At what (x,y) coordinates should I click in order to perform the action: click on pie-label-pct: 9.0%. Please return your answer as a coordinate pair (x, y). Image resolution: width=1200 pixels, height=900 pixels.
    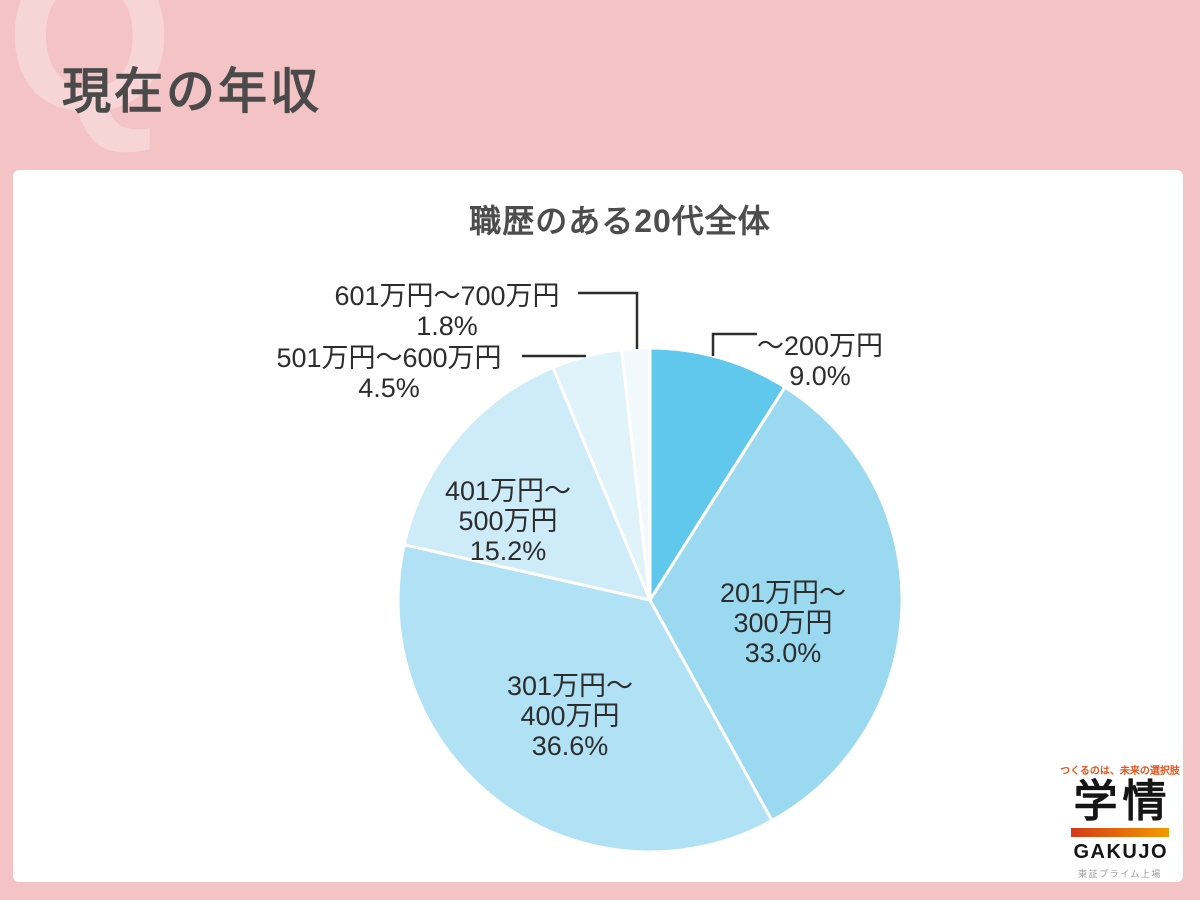
    Looking at the image, I should click on (820, 376).